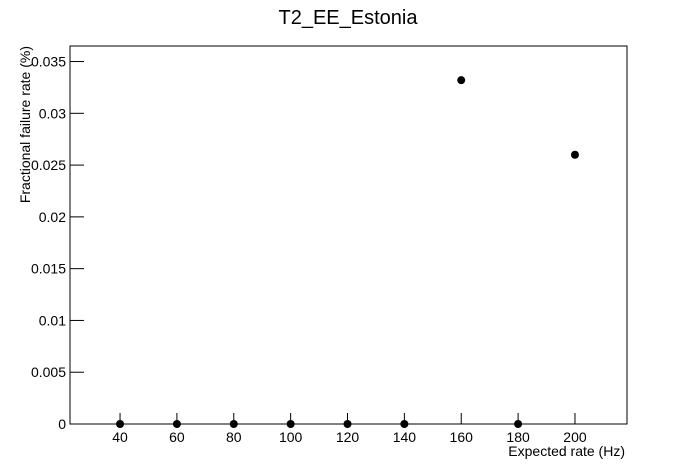  What do you see at coordinates (566, 451) in the screenshot?
I see `x-axis-label: Expected rate (Hz)` at bounding box center [566, 451].